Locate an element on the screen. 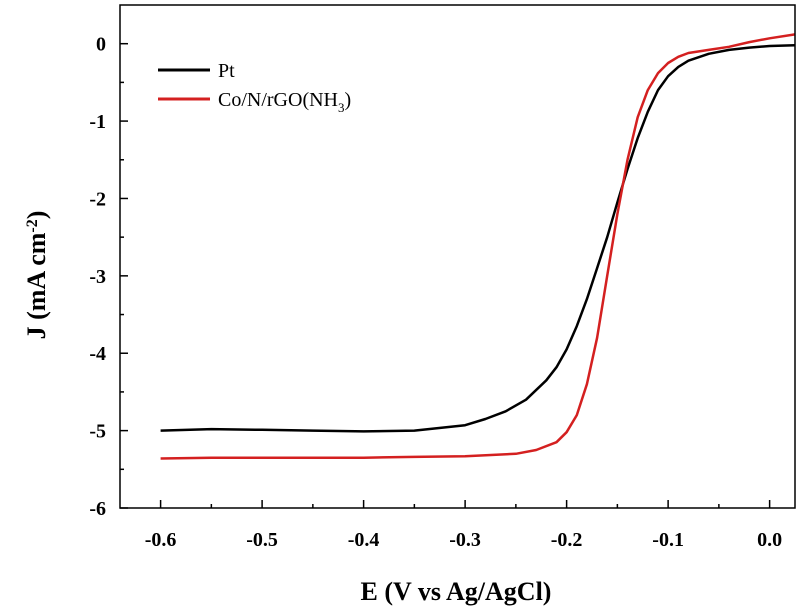 The width and height of the screenshot is (800, 613). x-tick-label: -0.1 is located at coordinates (668, 540).